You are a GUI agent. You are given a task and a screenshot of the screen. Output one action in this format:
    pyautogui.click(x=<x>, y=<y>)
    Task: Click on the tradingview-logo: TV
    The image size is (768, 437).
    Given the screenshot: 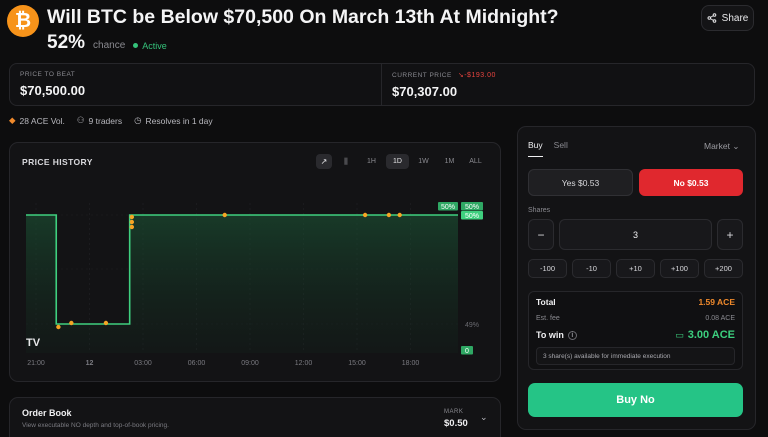 What is the action you would take?
    pyautogui.click(x=33, y=343)
    